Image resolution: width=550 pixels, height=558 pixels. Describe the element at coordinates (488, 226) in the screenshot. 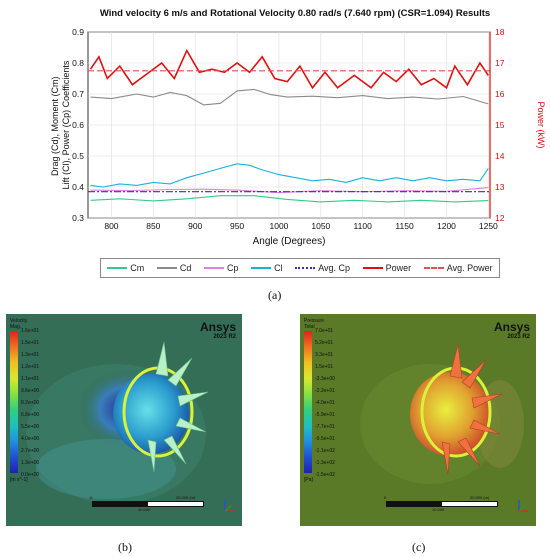

I see `x-tick-label: 1250` at that location.